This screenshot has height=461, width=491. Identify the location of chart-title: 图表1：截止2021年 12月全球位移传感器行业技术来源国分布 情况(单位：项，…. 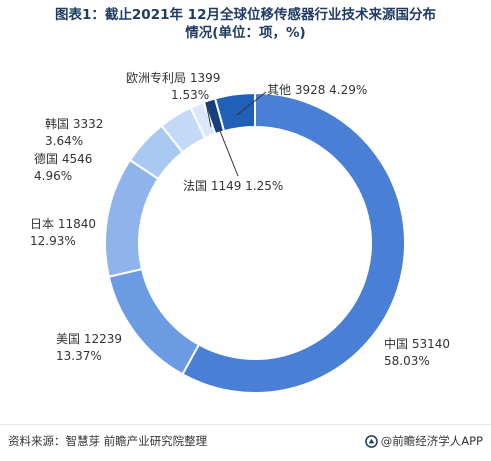
(245, 24).